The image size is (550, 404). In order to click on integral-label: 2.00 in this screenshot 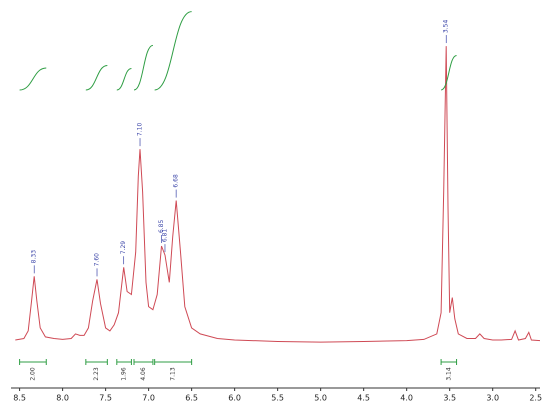, I will do `click(32, 374)`.